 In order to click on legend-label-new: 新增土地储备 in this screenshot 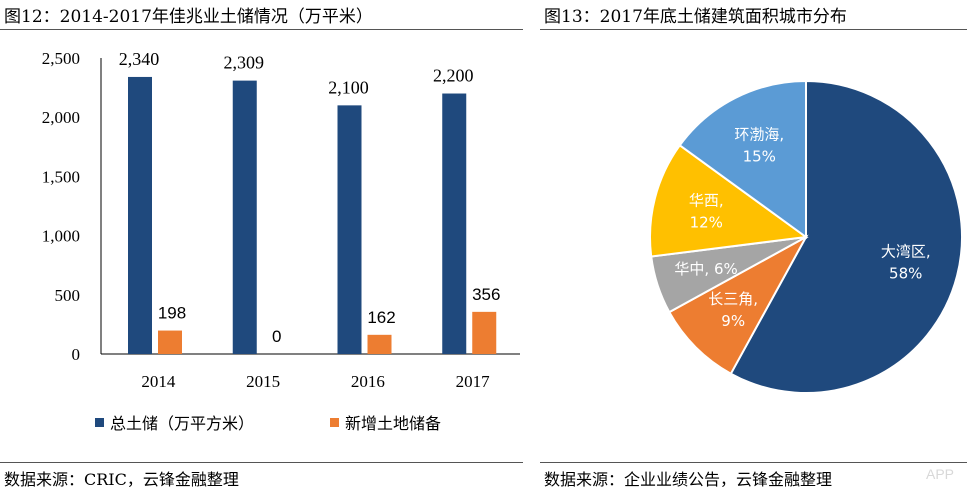, I will do `click(393, 423)`.